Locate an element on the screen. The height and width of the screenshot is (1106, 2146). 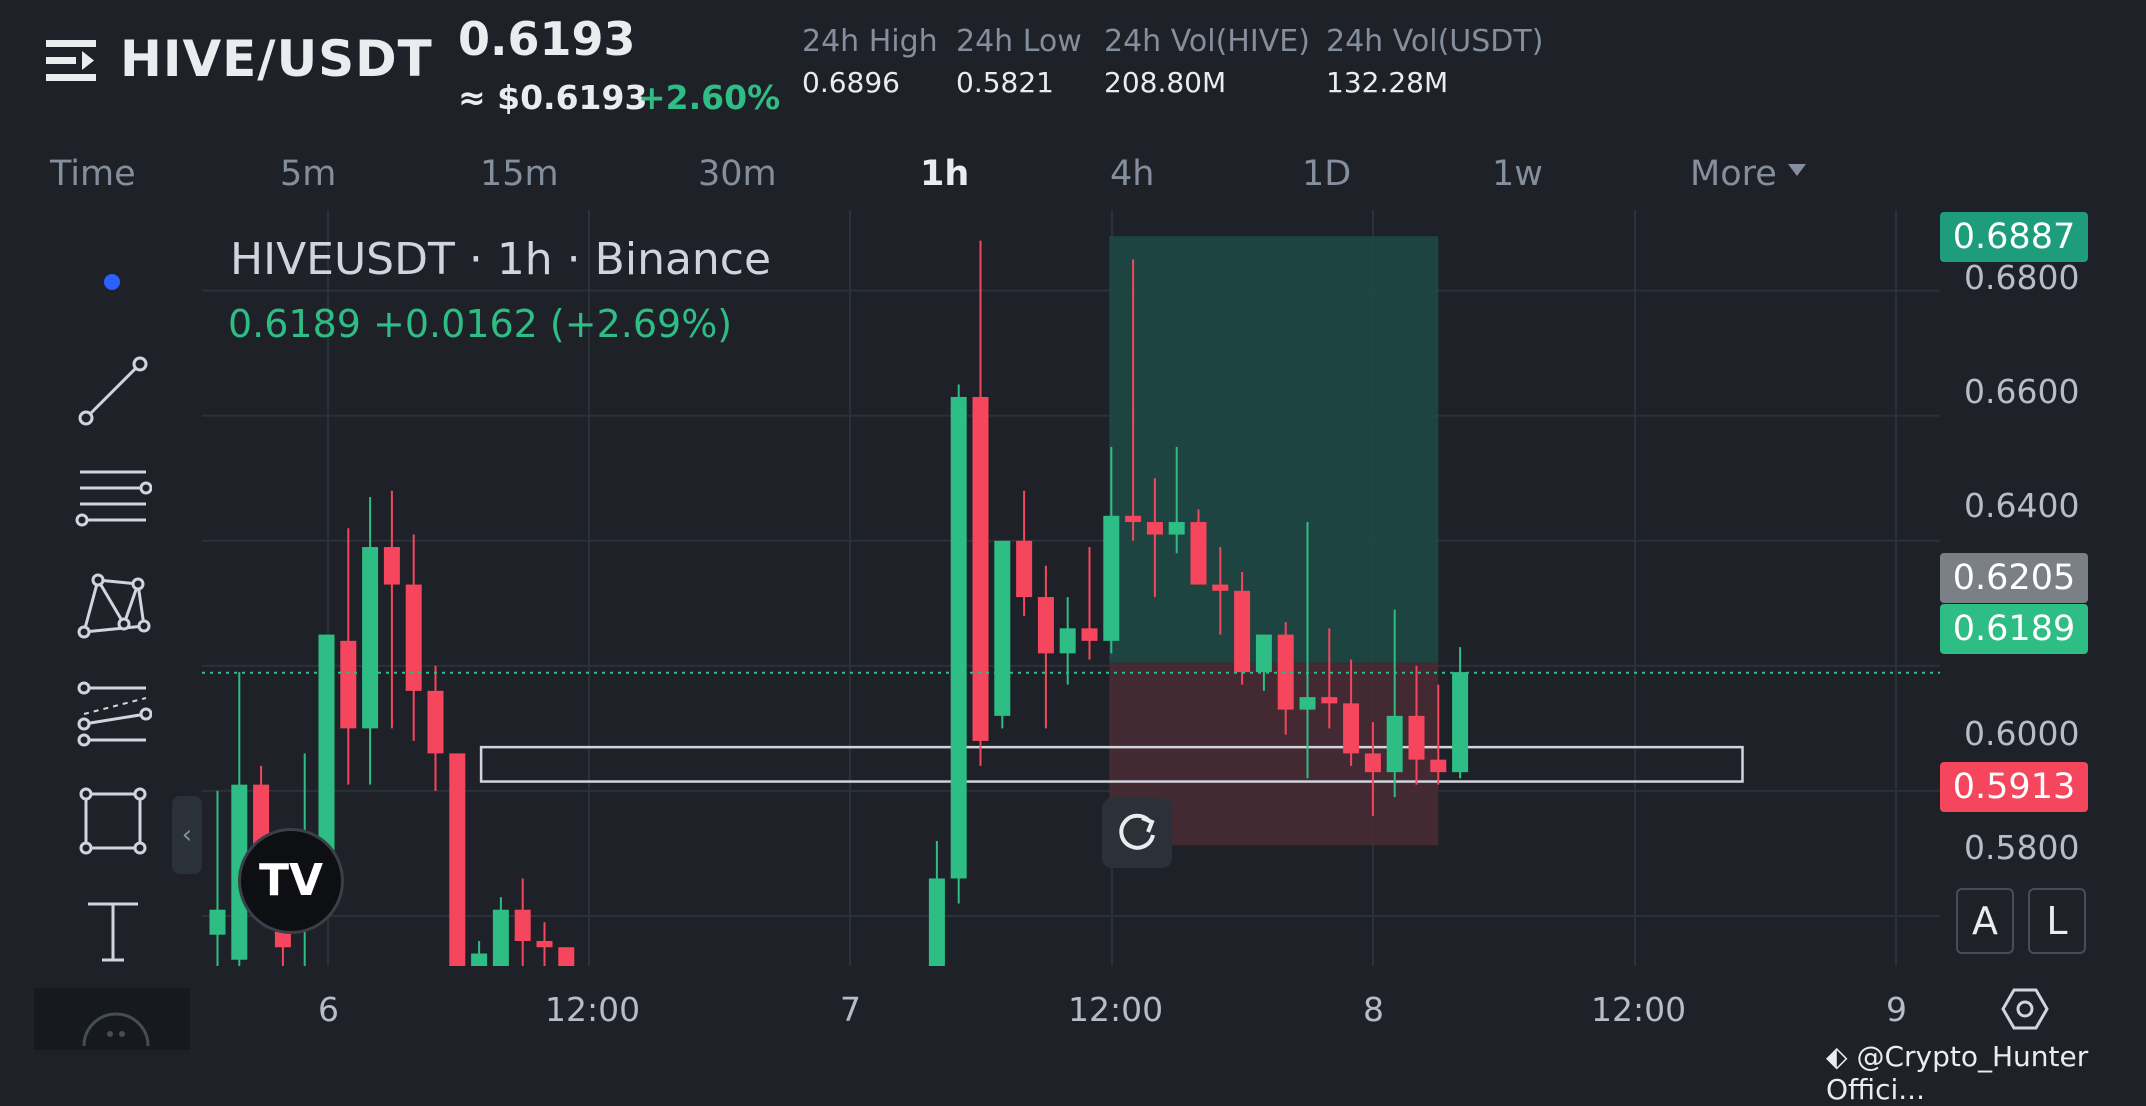
chart-legend-values: 0.6189 +0.0162 (+2.69%) is located at coordinates (480, 324).